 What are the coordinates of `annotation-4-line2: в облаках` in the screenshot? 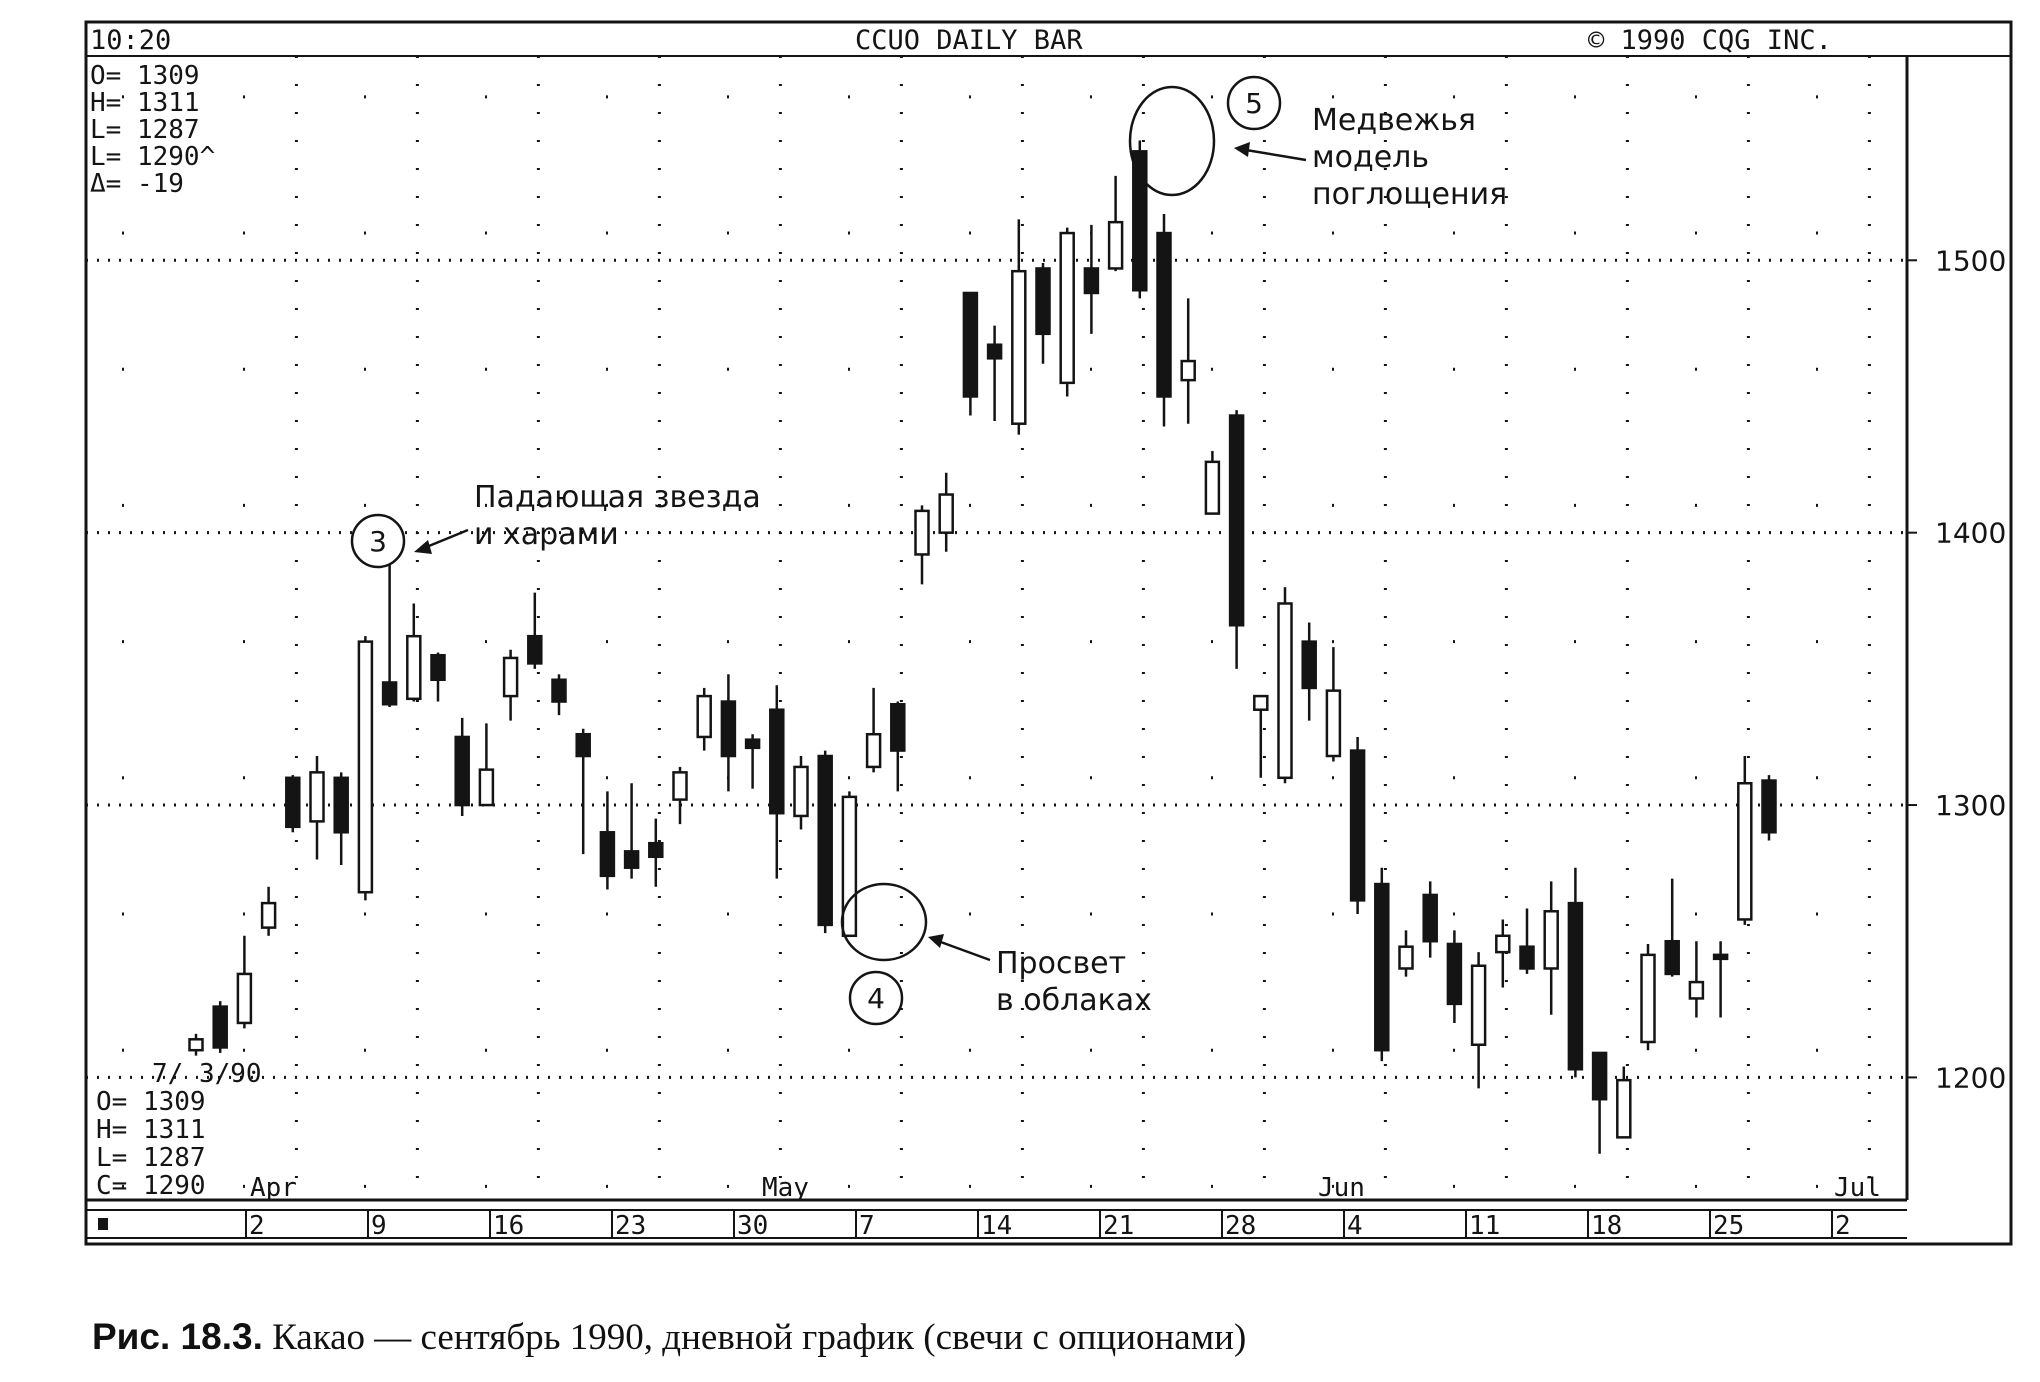 It's located at (1074, 1000).